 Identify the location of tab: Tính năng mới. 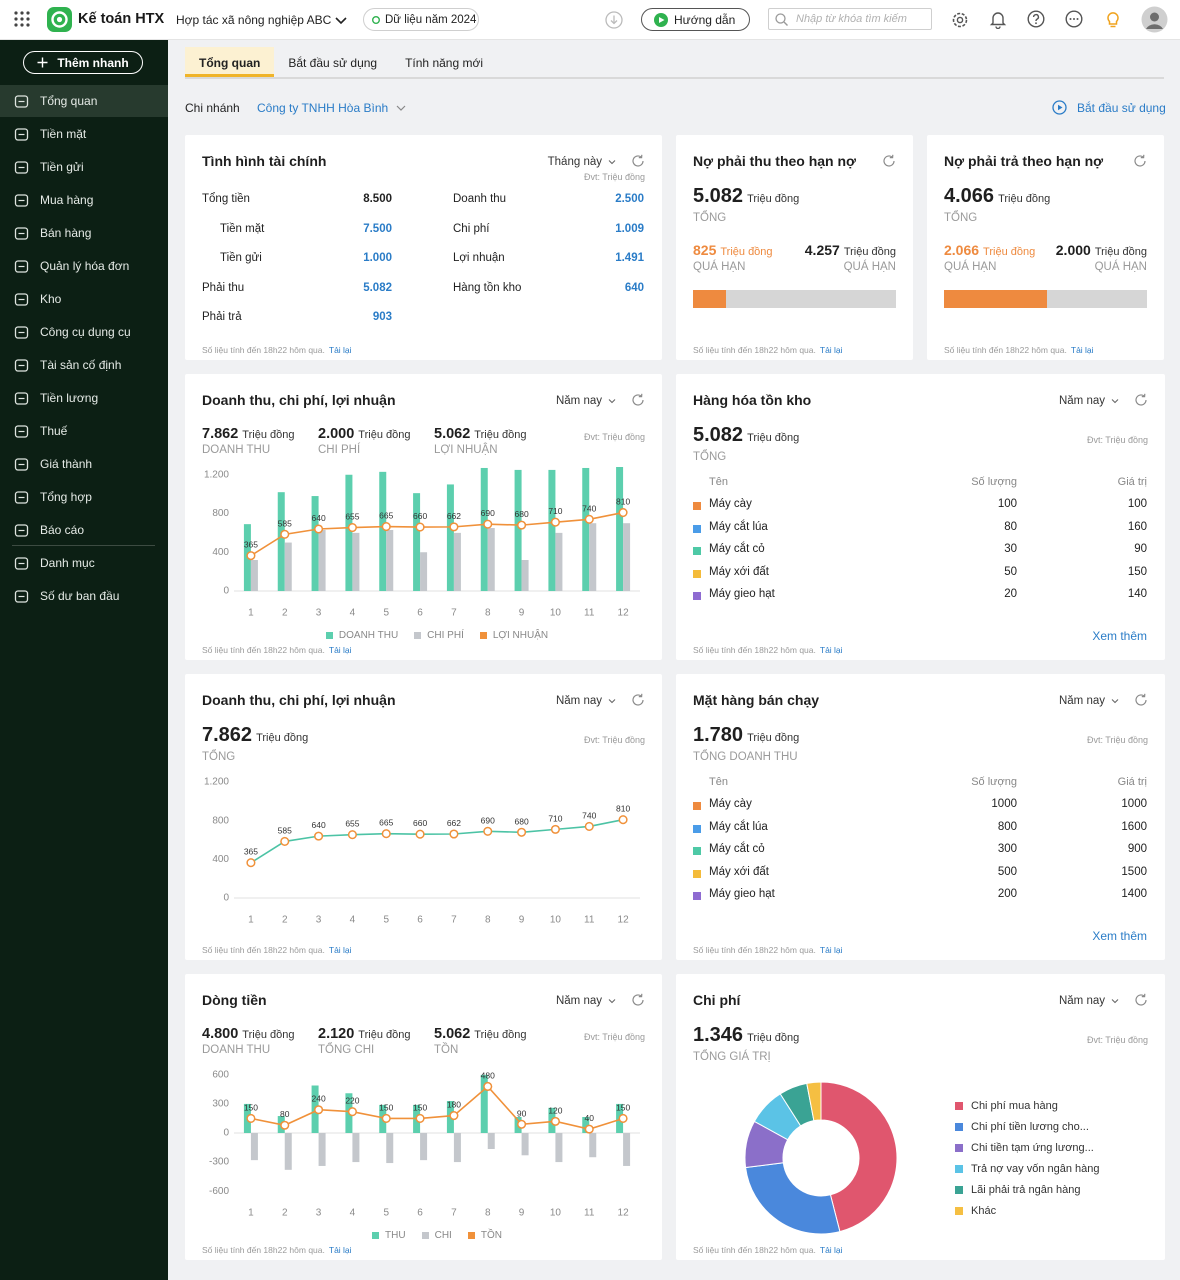
(444, 63).